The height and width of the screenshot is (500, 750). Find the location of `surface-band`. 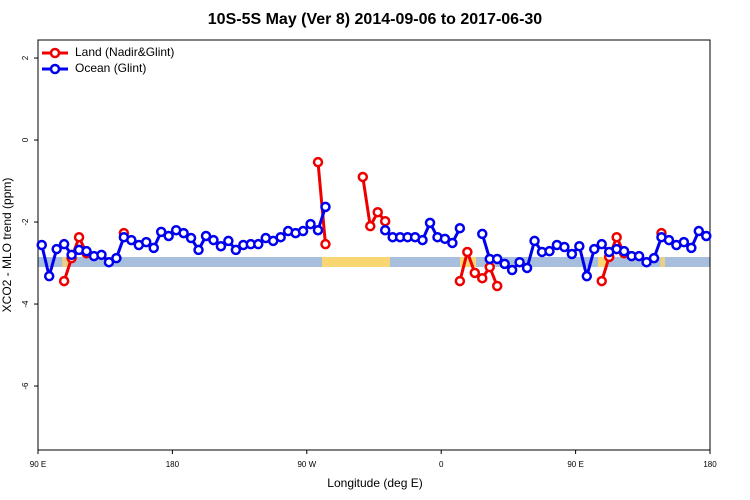

surface-band is located at coordinates (374, 262).